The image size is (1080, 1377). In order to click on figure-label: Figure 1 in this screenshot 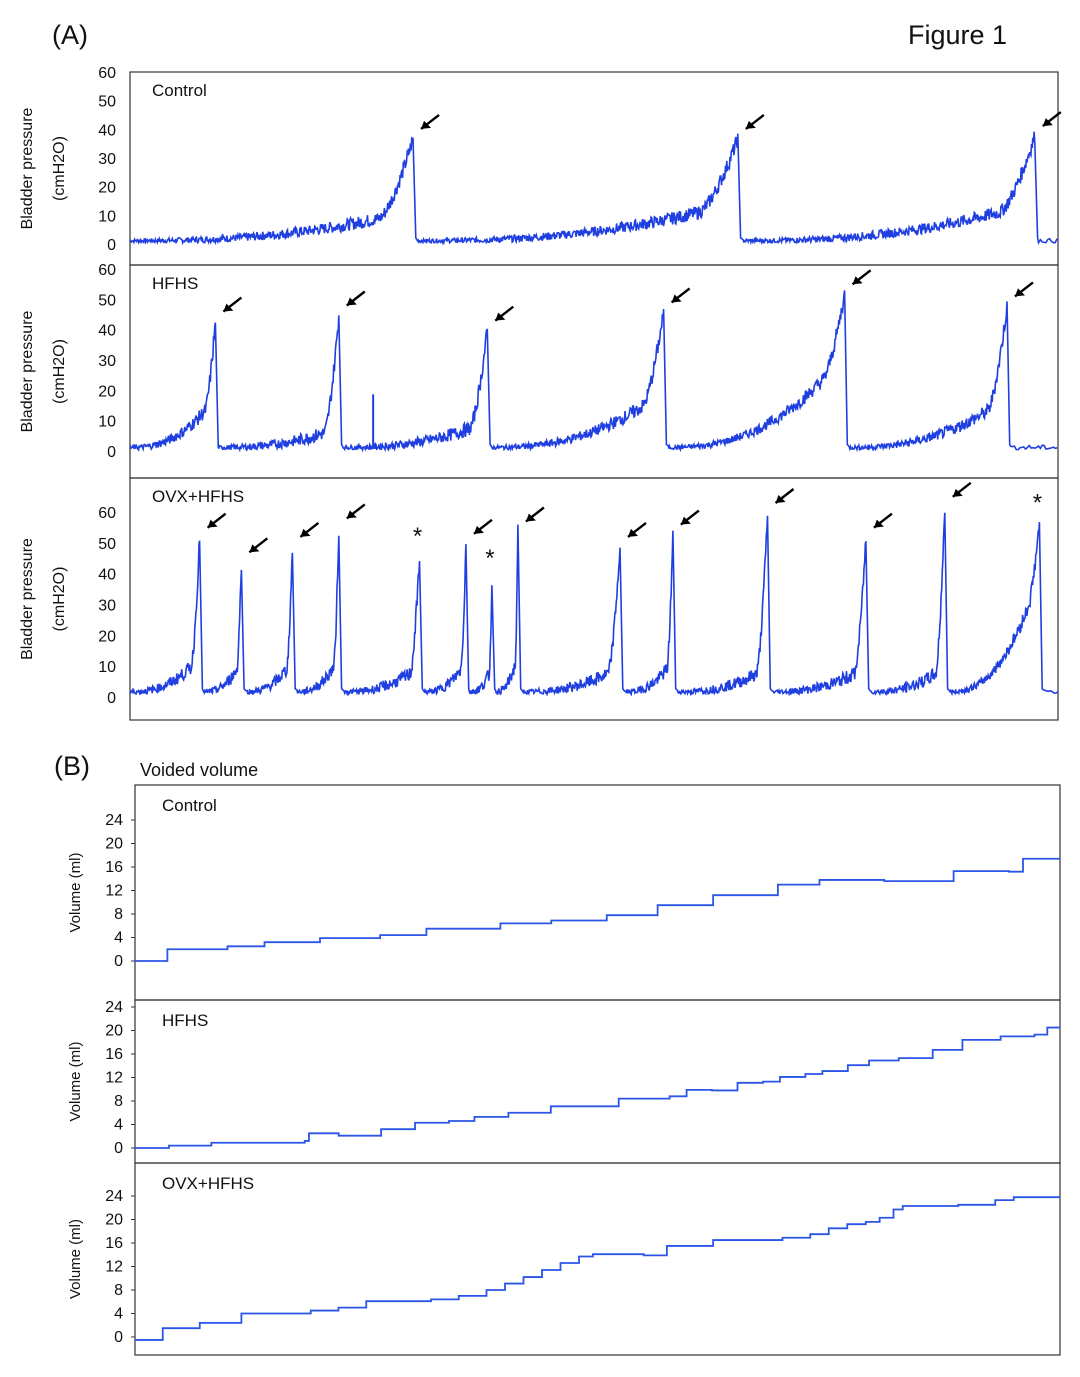, I will do `click(957, 35)`.